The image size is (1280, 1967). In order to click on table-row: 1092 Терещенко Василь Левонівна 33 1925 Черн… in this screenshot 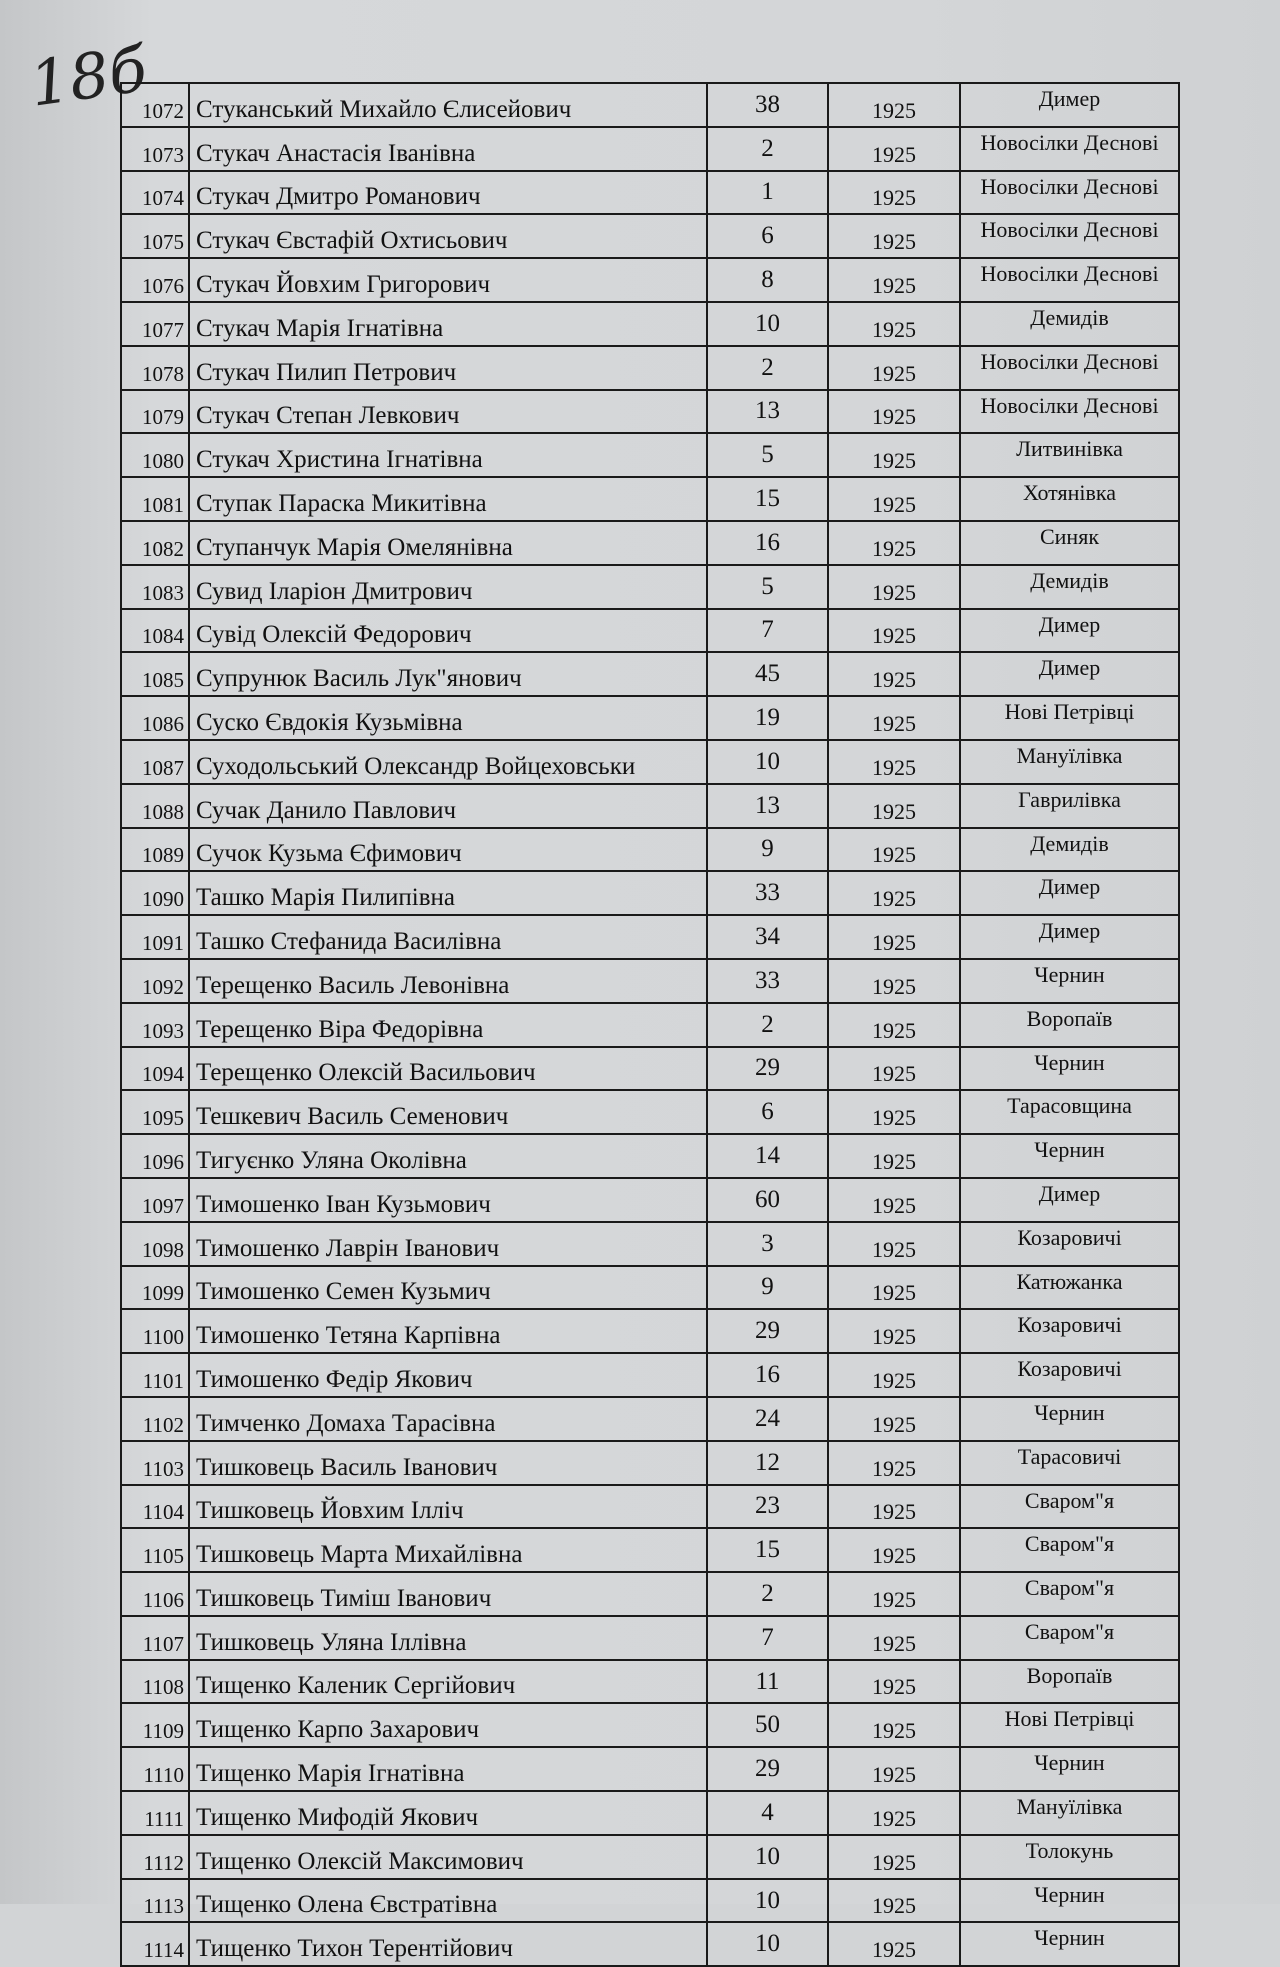, I will do `click(650, 980)`.